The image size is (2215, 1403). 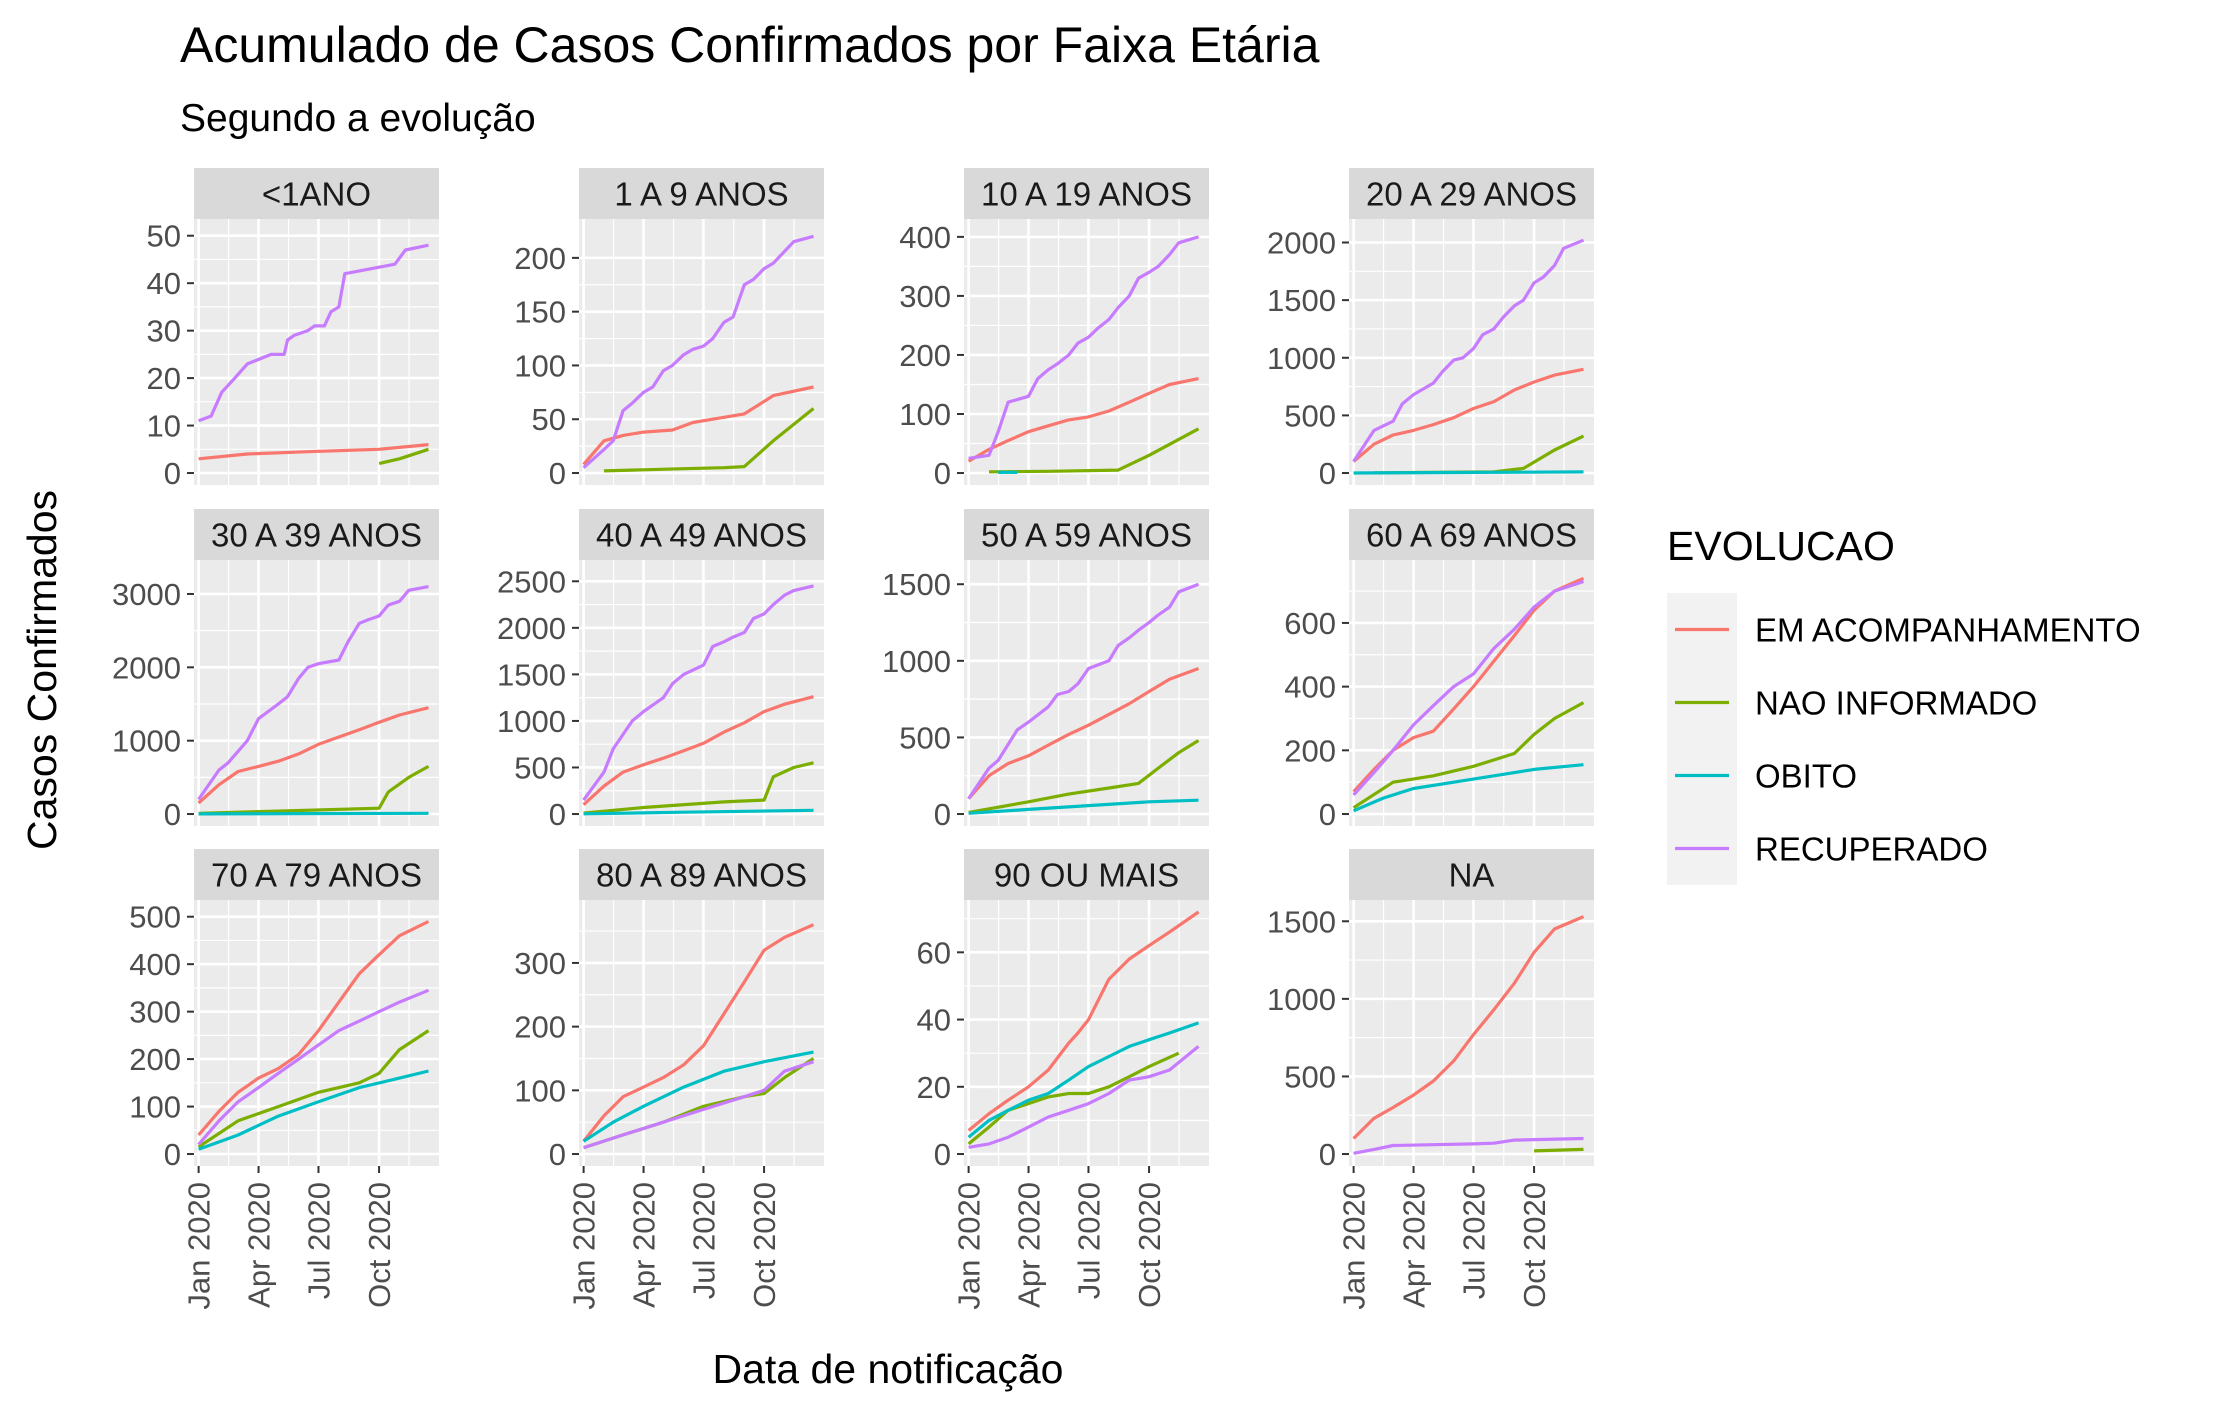 What do you see at coordinates (1086, 194) in the screenshot?
I see `strip-label-10-a-19-anos: 10 A 19 ANOS` at bounding box center [1086, 194].